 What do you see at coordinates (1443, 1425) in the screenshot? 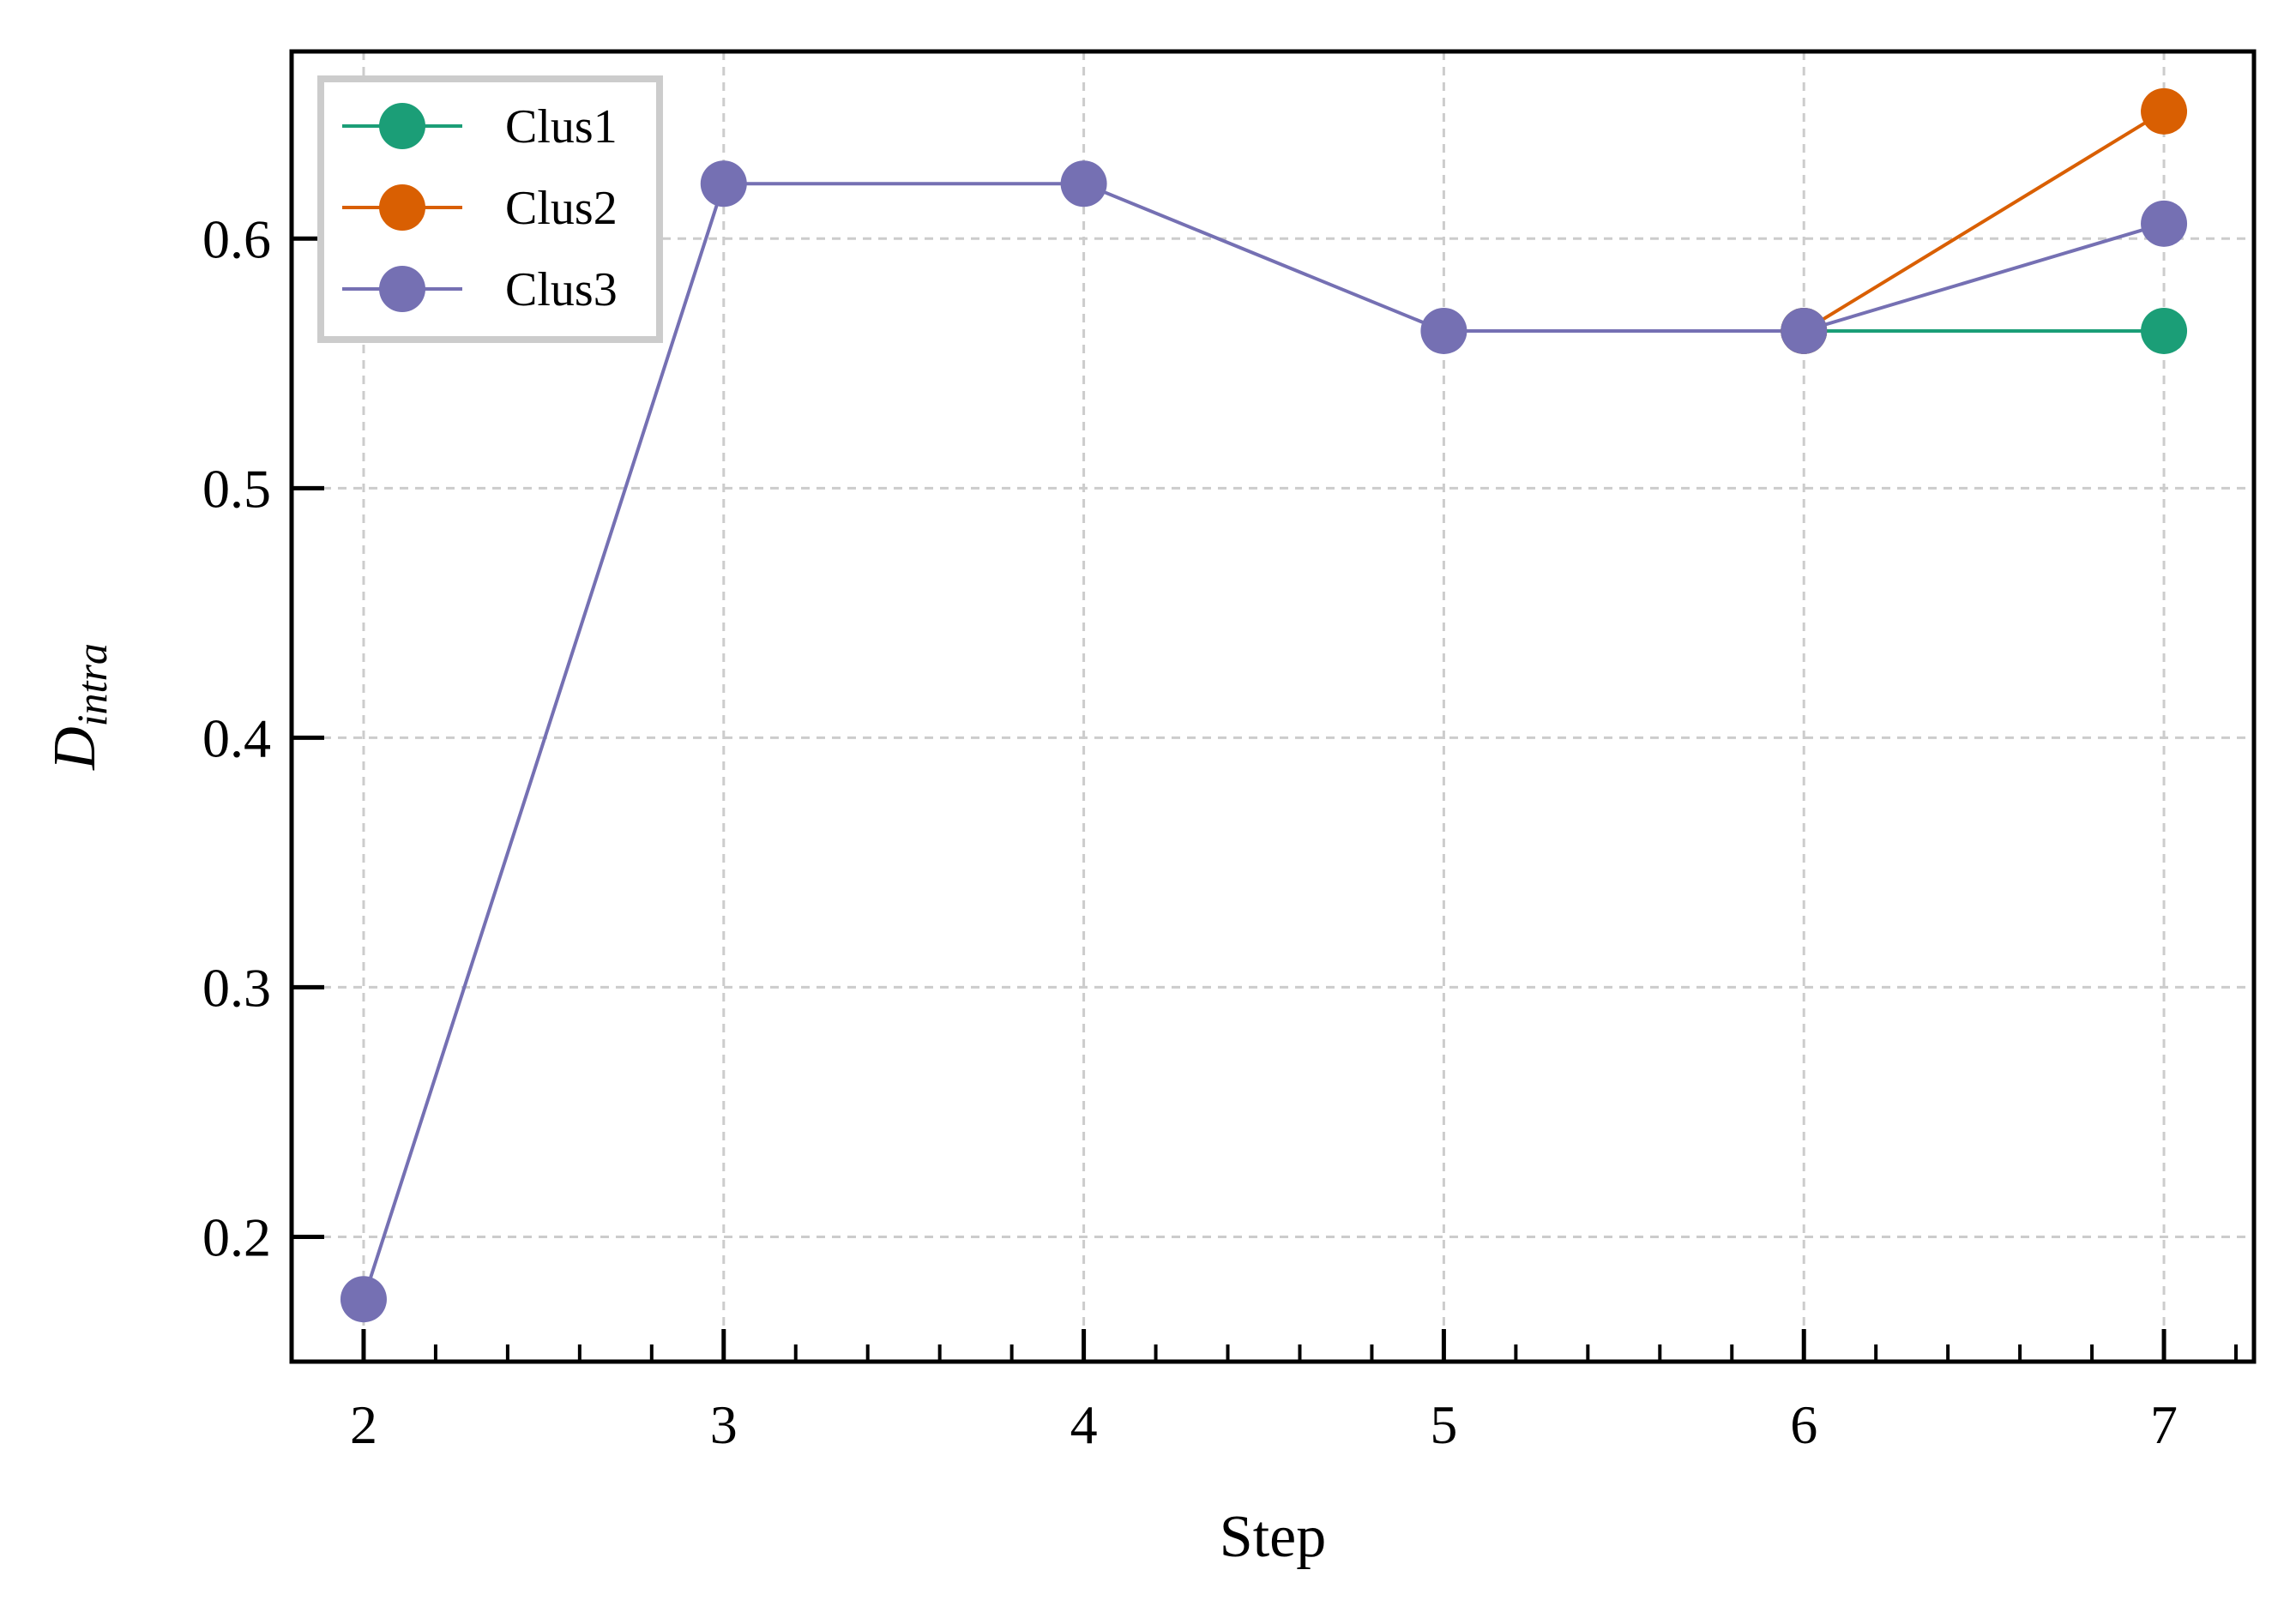
I see `x-tick-label: 5` at bounding box center [1443, 1425].